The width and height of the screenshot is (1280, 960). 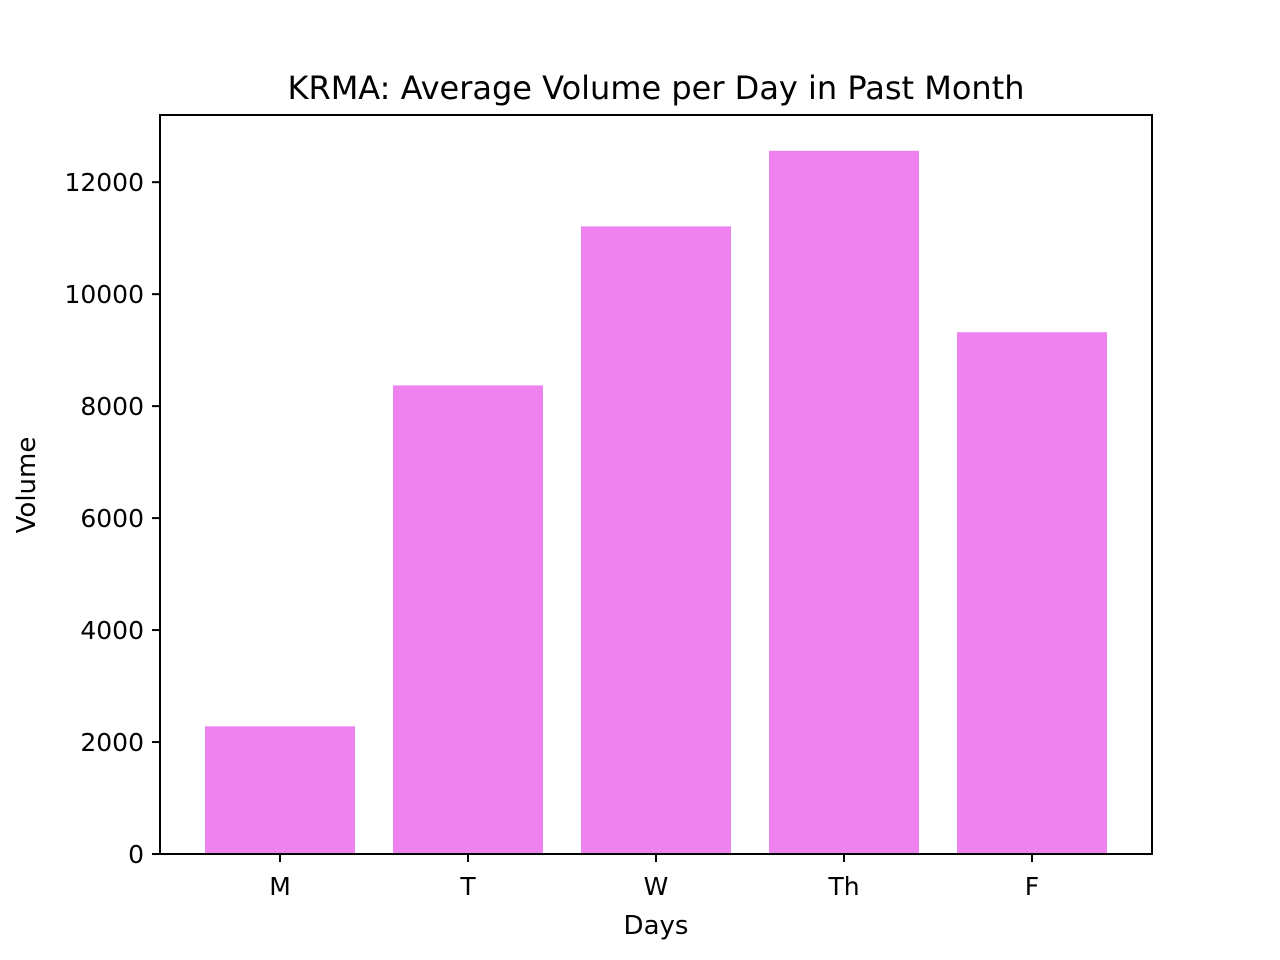 I want to click on y-tick-label: 4000, so click(x=112, y=630).